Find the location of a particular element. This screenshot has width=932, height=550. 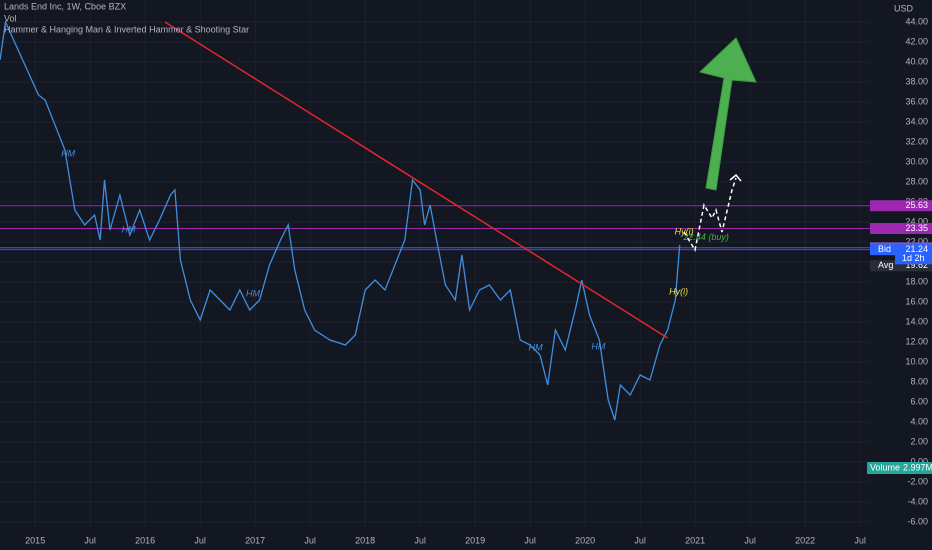

x-tick-label: 2022 is located at coordinates (805, 540).